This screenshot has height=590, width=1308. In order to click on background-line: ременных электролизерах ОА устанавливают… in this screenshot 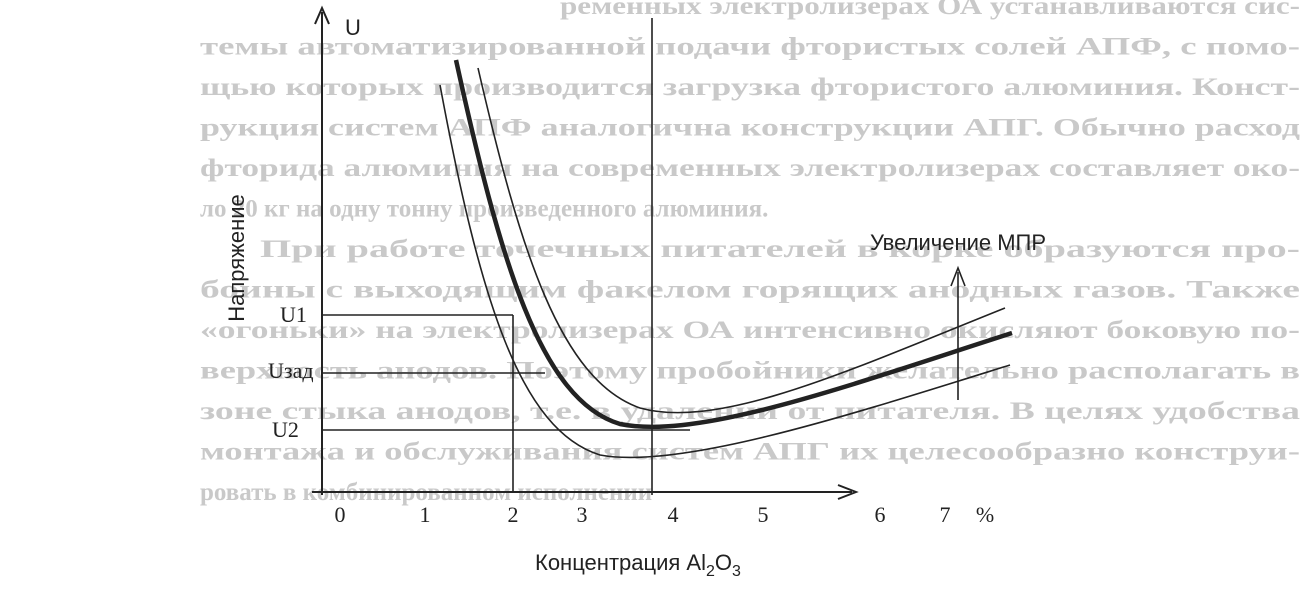, I will do `click(930, 10)`.